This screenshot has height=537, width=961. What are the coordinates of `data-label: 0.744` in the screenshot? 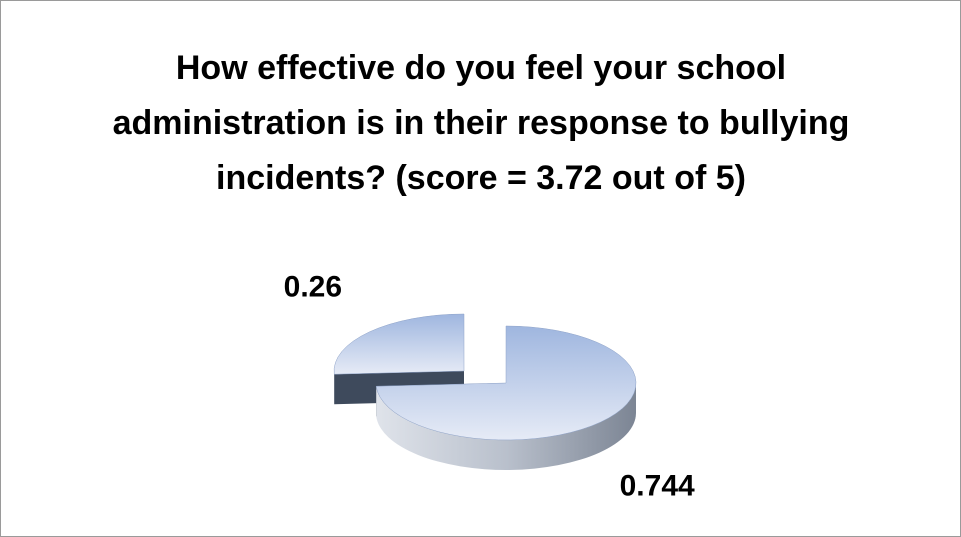 It's located at (657, 485).